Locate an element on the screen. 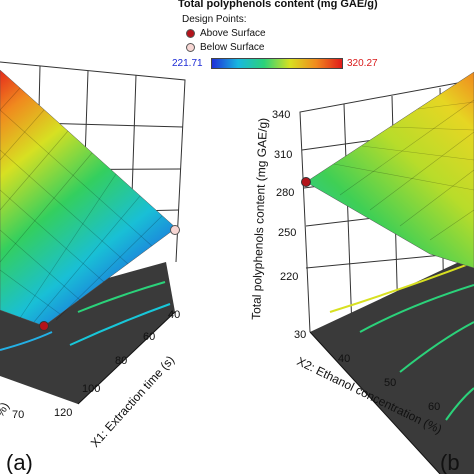  x1-tick-label: 40 is located at coordinates (174, 315).